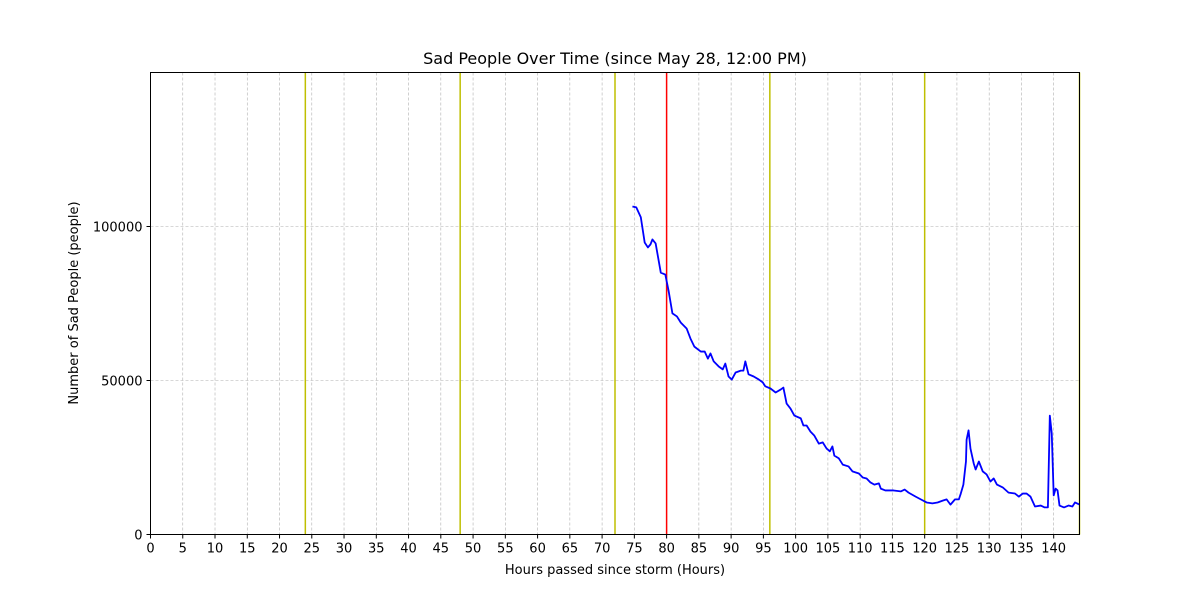 The height and width of the screenshot is (600, 1200). What do you see at coordinates (666, 549) in the screenshot?
I see `x-tick-label: 80` at bounding box center [666, 549].